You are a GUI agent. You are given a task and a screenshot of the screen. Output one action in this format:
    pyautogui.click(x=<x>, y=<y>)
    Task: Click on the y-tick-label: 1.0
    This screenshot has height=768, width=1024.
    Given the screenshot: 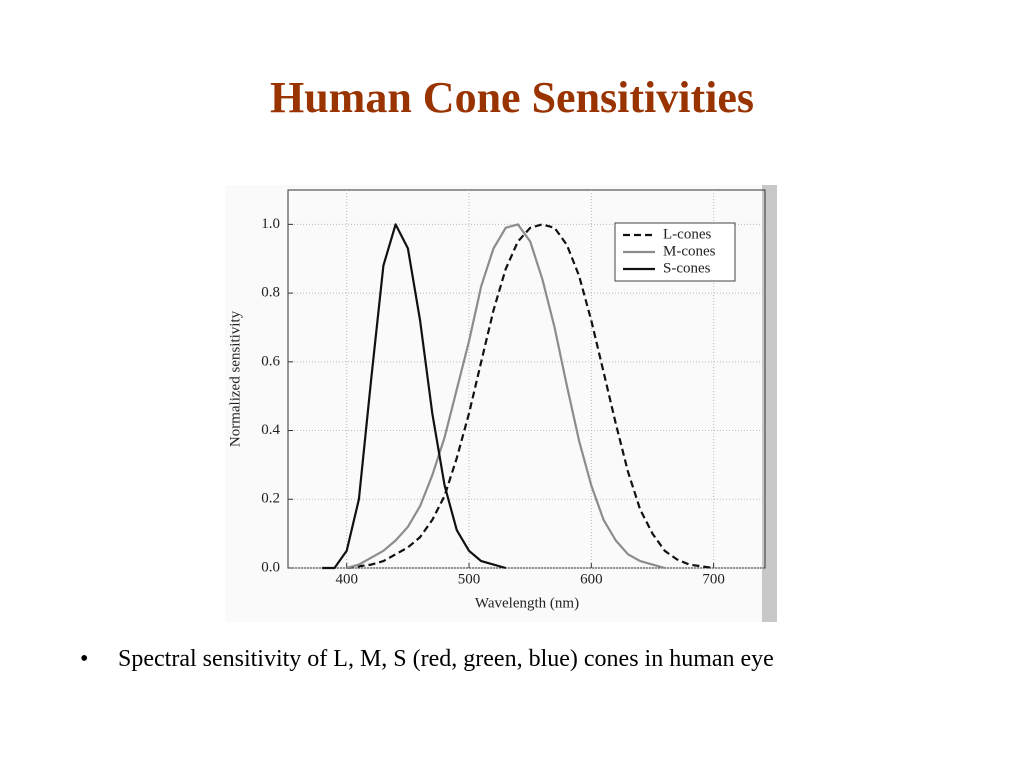 What is the action you would take?
    pyautogui.click(x=270, y=224)
    